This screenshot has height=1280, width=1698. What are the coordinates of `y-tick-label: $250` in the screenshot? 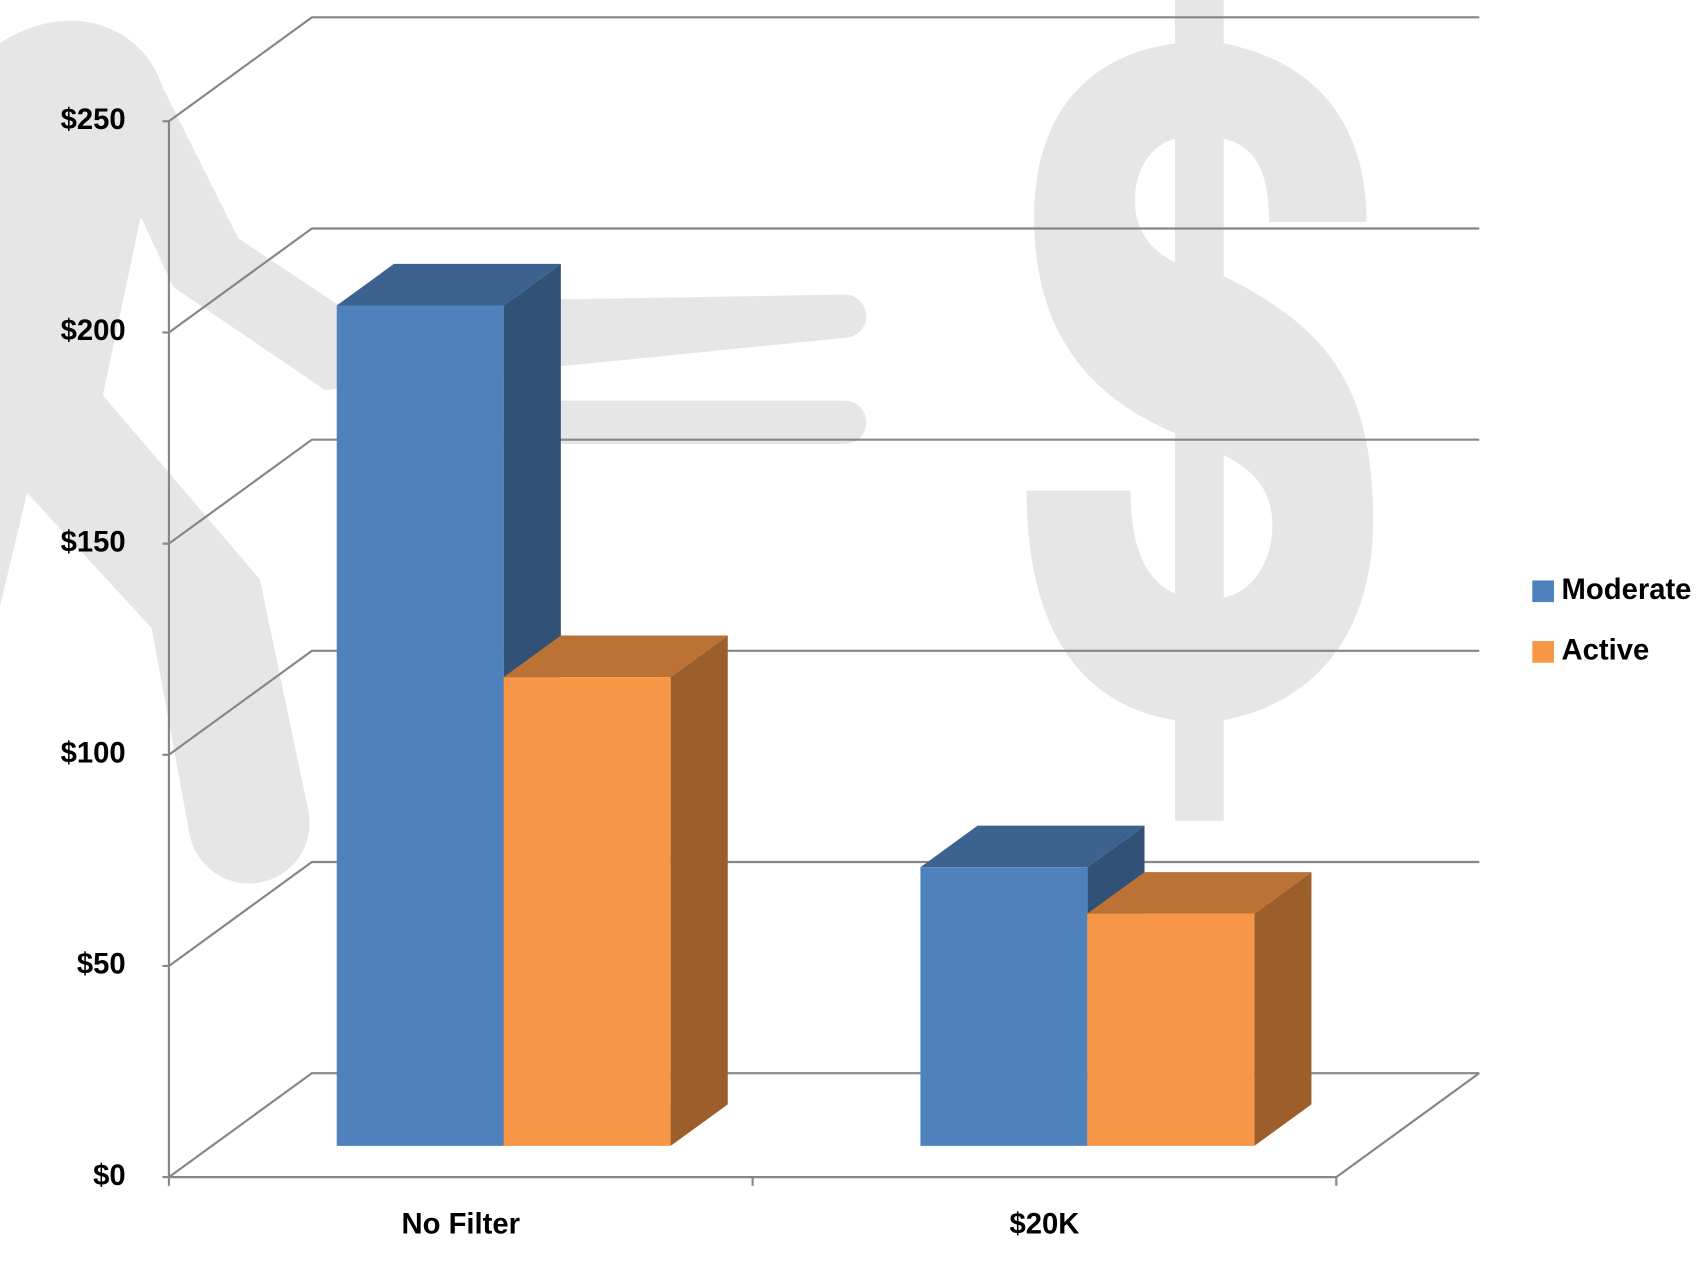 It's located at (93, 120).